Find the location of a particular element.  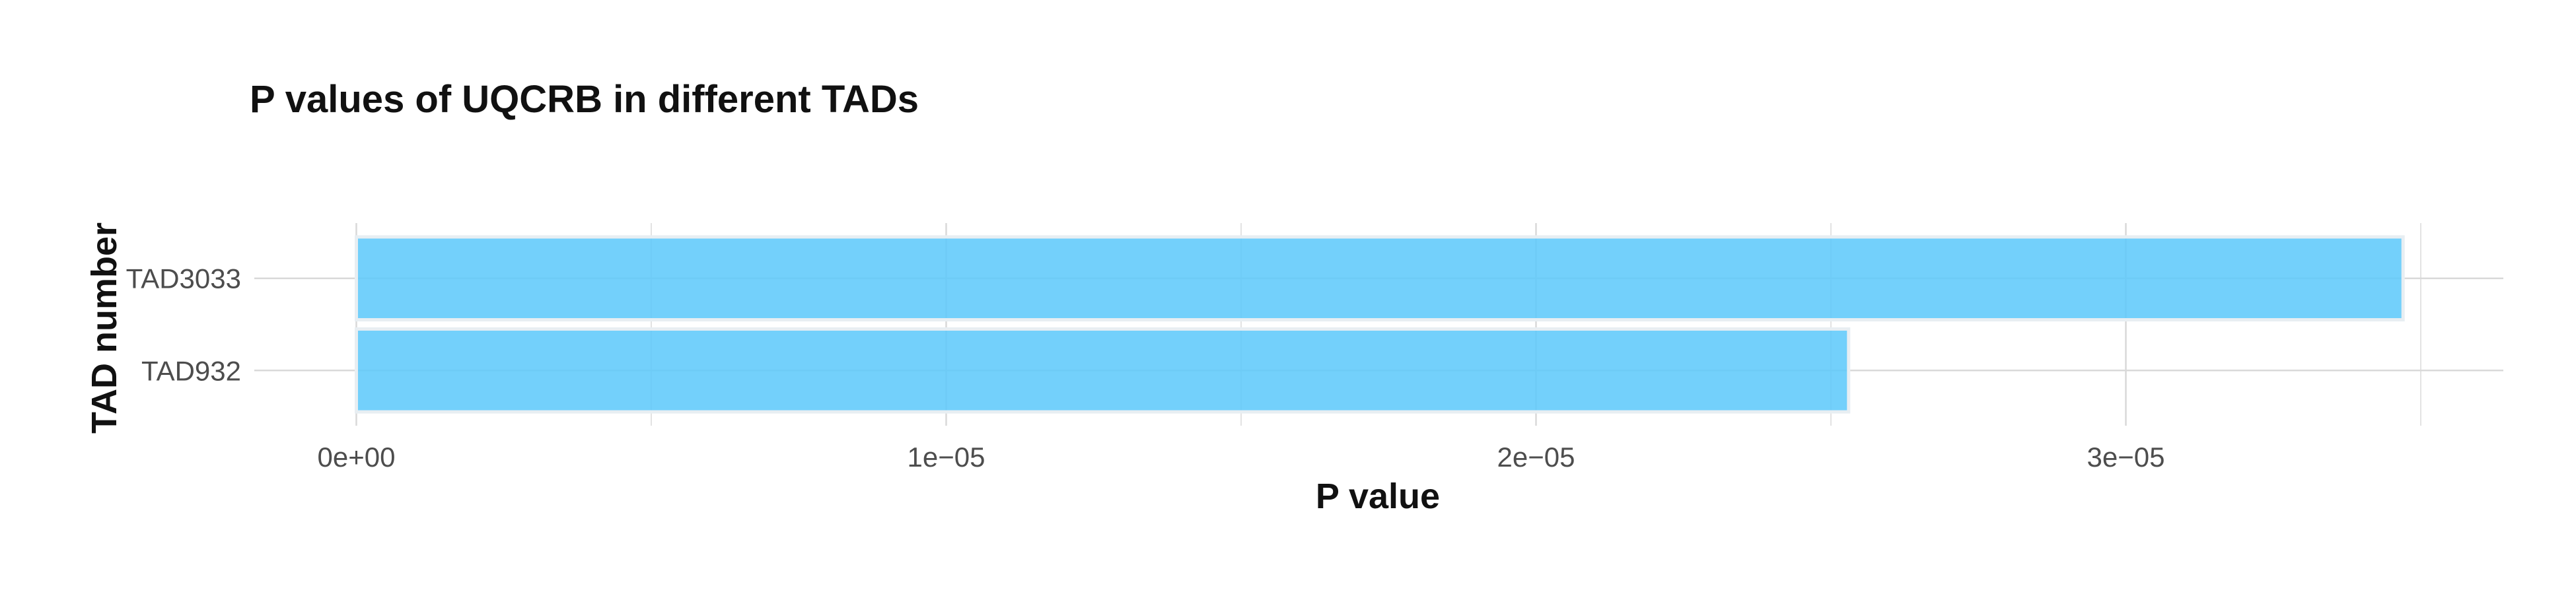

x-tick-label: 2e−05 is located at coordinates (1536, 457).